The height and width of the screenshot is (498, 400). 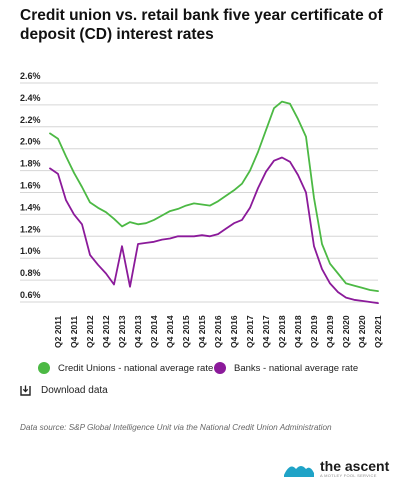 I want to click on legend-label-banks: Banks - national average rate, so click(x=296, y=368).